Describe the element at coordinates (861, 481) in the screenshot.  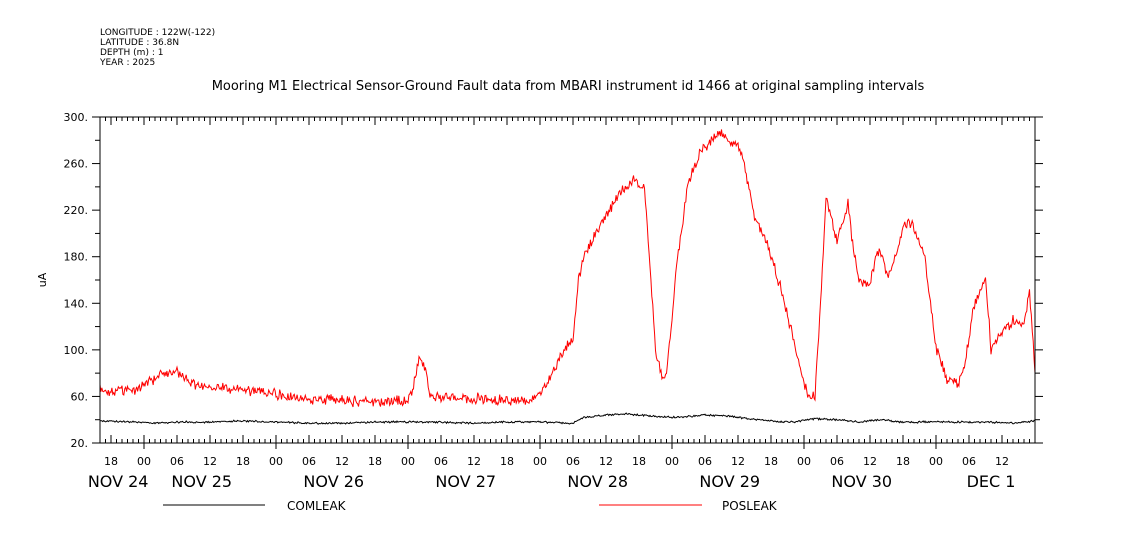
I see `x-day-label: NOV 30` at that location.